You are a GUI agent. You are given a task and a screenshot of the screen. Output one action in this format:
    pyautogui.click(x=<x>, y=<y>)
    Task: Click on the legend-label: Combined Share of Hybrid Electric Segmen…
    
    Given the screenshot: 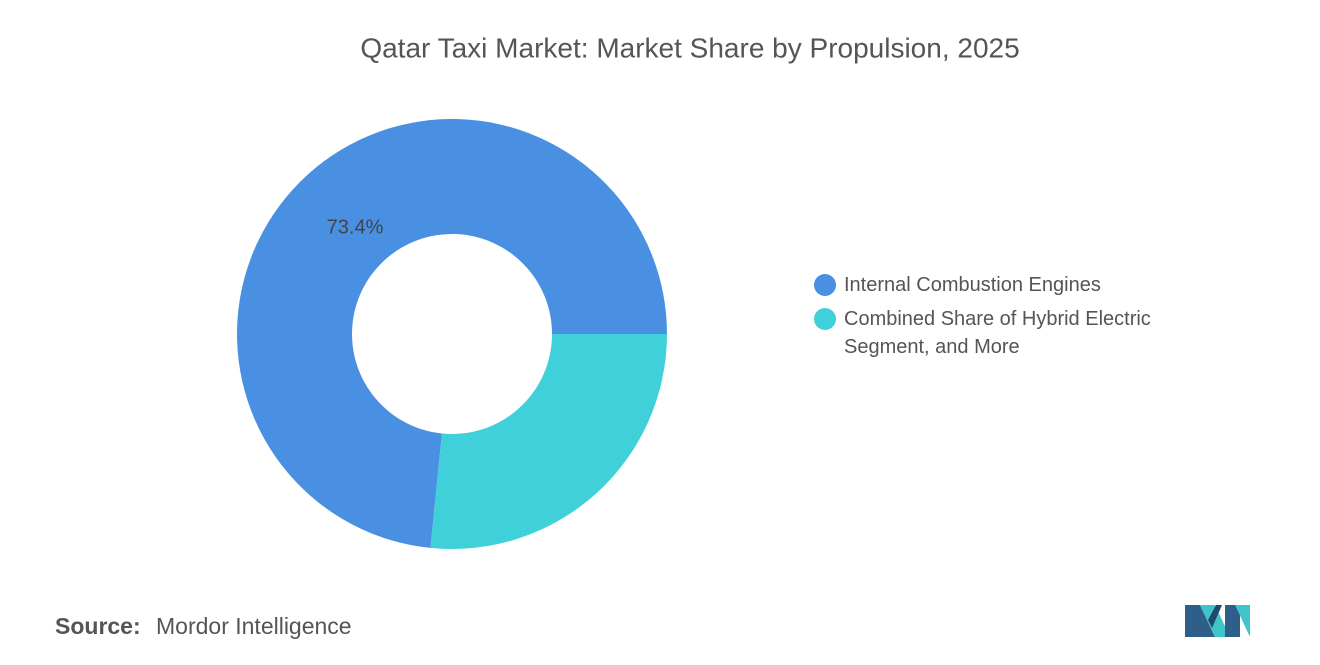 What is the action you would take?
    pyautogui.click(x=997, y=333)
    